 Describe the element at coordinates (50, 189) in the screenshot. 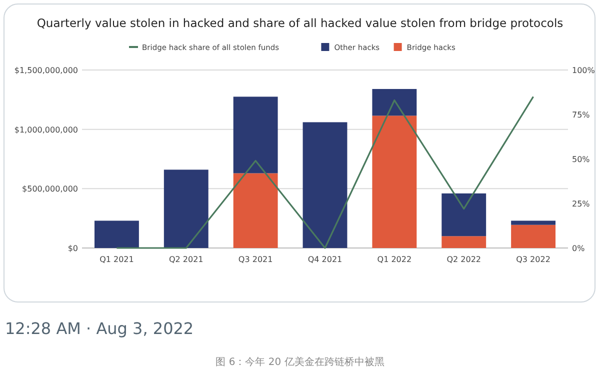

I see `y-tick-label: $500,000,000` at that location.